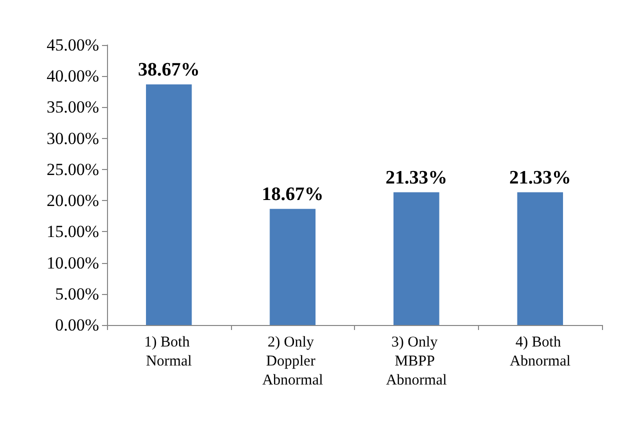 The width and height of the screenshot is (617, 421). What do you see at coordinates (293, 361) in the screenshot?
I see `x-tick-label: 2) Only Doppler Abnormal` at bounding box center [293, 361].